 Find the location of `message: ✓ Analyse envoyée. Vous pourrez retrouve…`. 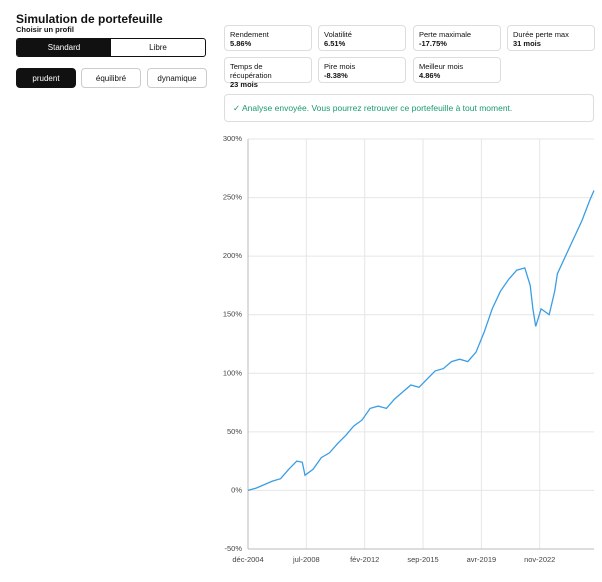

message: ✓ Analyse envoyée. Vous pourrez retrouve… is located at coordinates (409, 108).